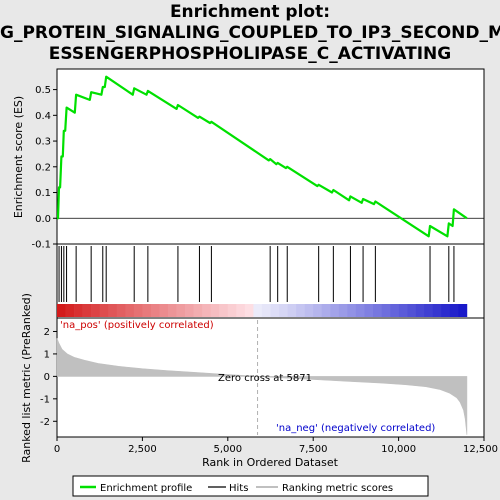  What do you see at coordinates (270, 462) in the screenshot?
I see `x-axis-label: Rank in Ordered Dataset` at bounding box center [270, 462].